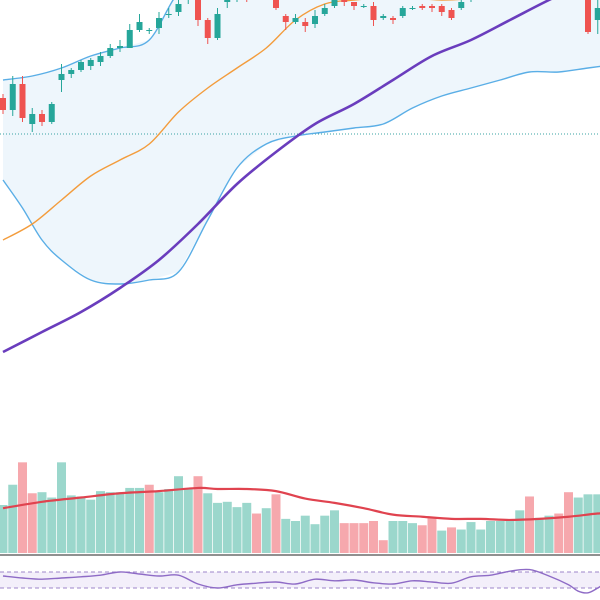 This screenshot has height=600, width=600. I want to click on oscillator-band-fill, so click(300, 580).